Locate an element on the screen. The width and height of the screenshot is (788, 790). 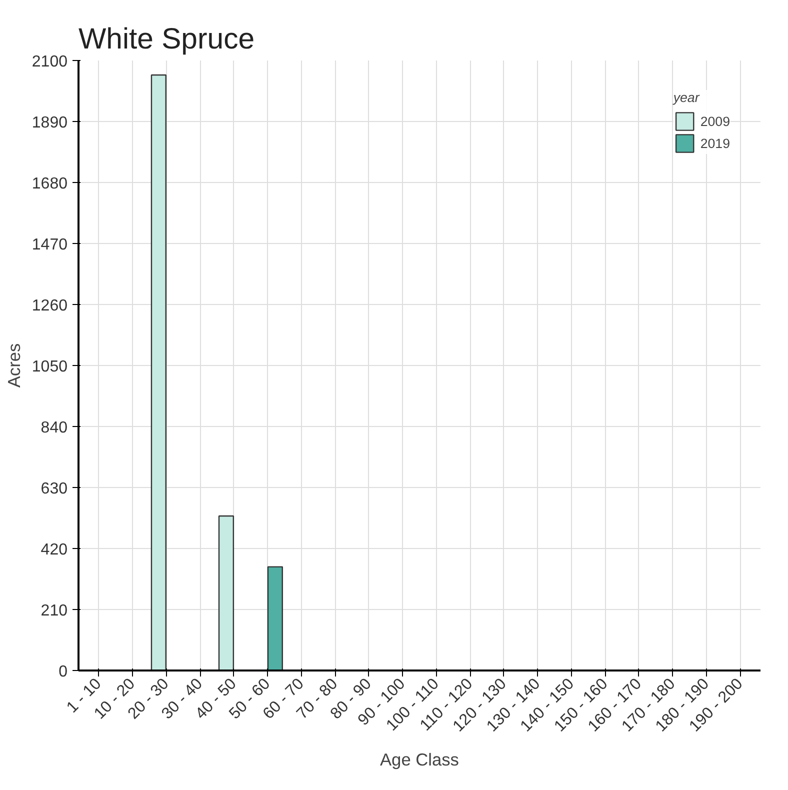
y-tick-label: 1470 is located at coordinates (50, 245).